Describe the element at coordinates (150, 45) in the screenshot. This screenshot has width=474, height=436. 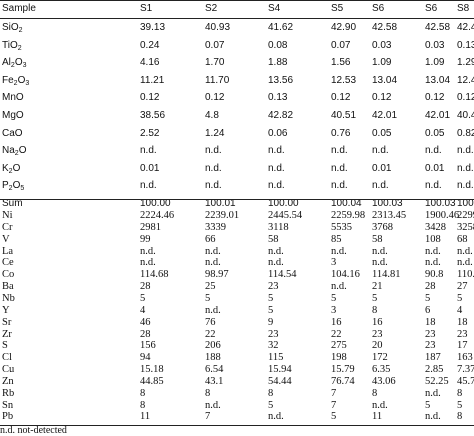
I see `table-cell: 0.24` at that location.